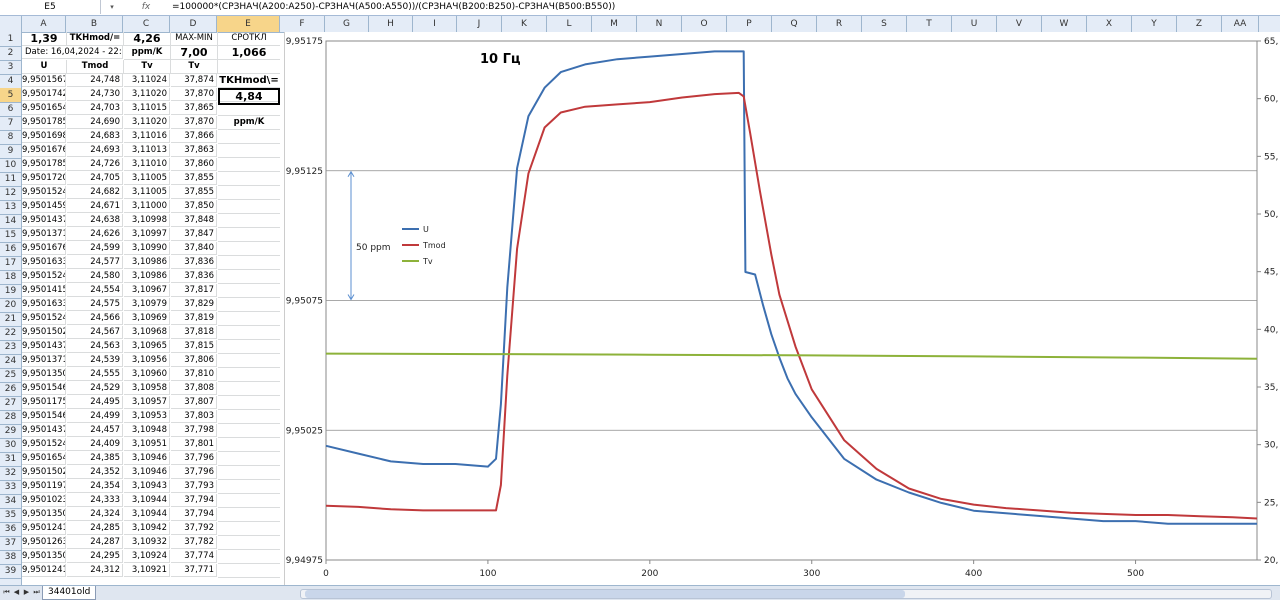 The height and width of the screenshot is (600, 1280). I want to click on cell-d13: 37,850, so click(194, 206).